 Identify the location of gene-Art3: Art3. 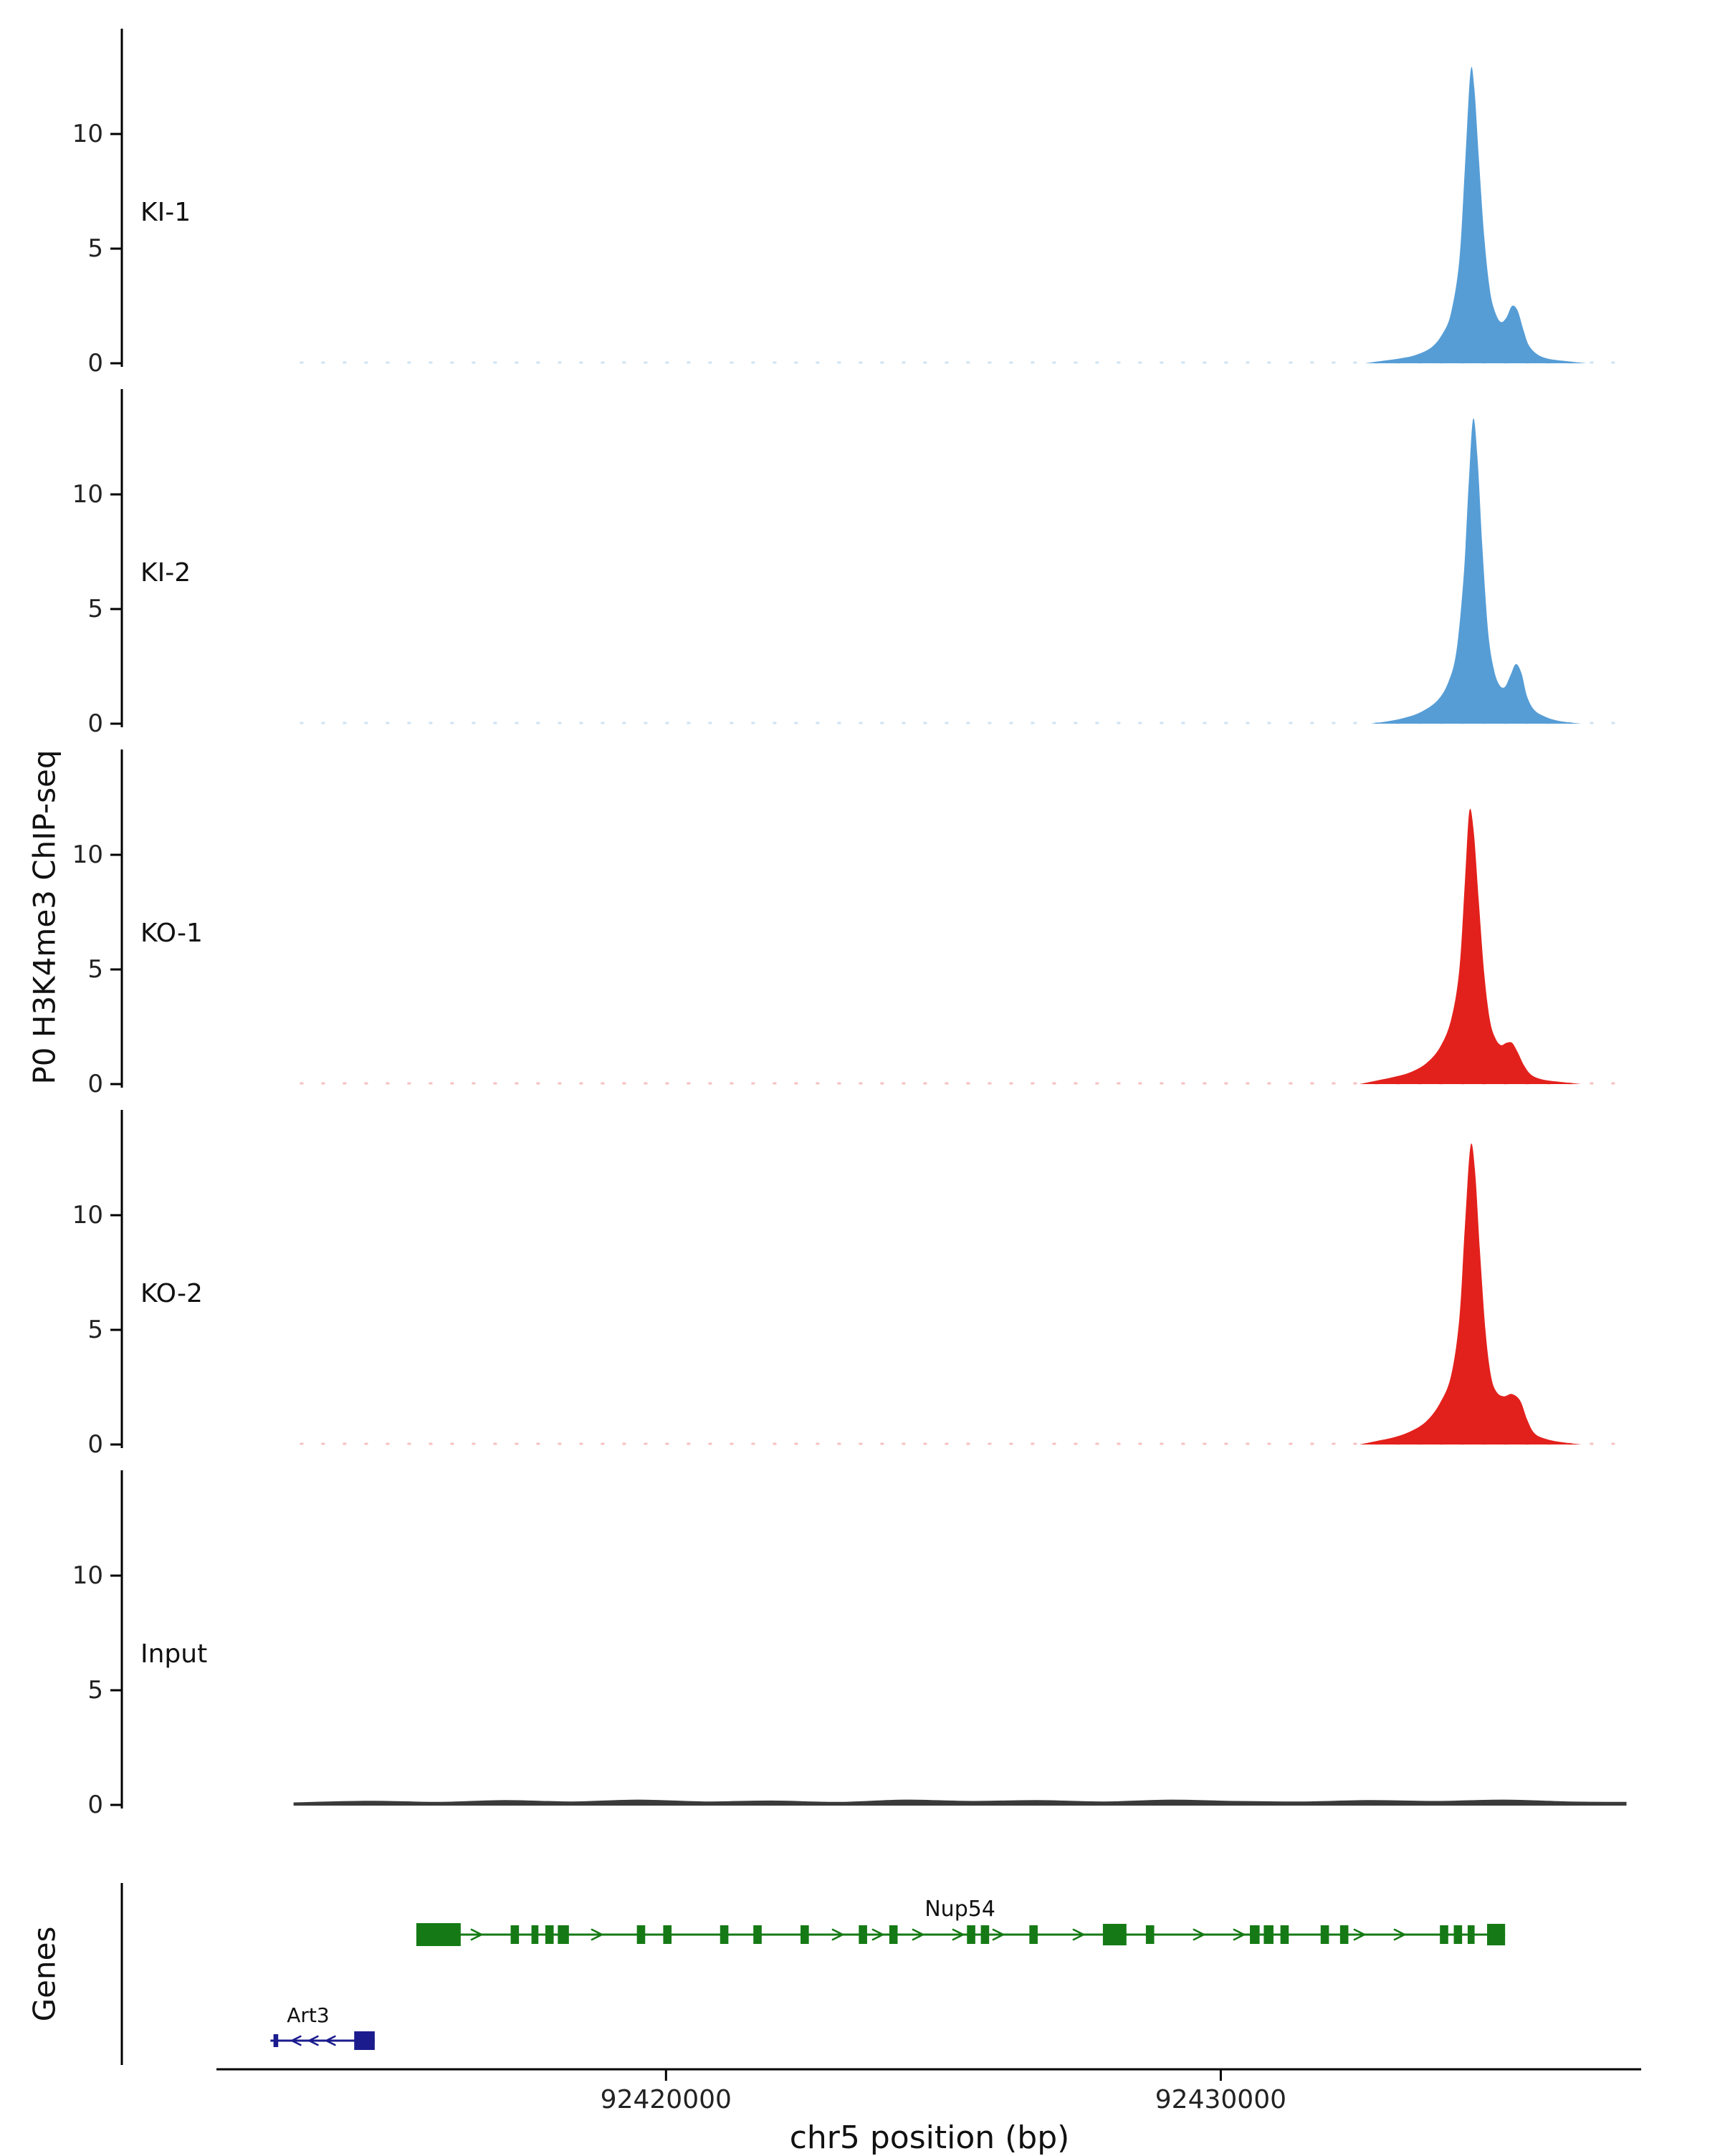
(322, 2026).